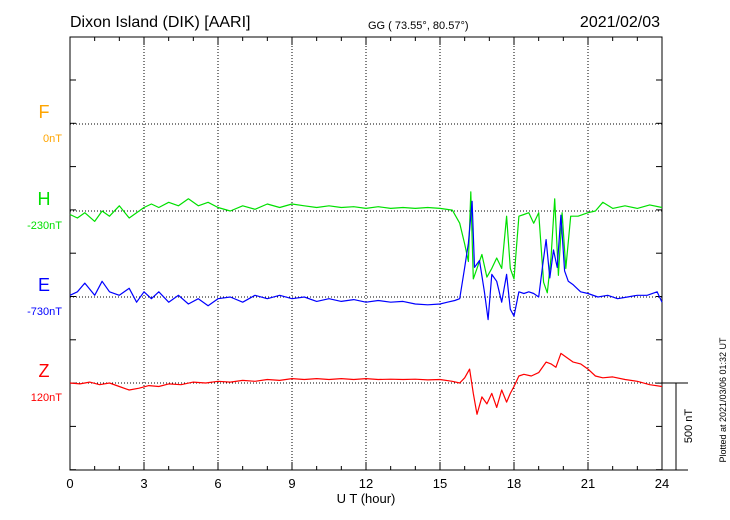  What do you see at coordinates (588, 483) in the screenshot?
I see `x-tick-label: 21` at bounding box center [588, 483].